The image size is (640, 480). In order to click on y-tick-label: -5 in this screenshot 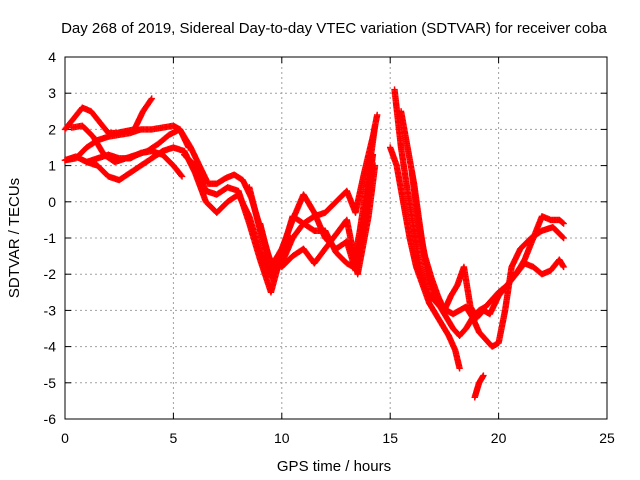, I will do `click(50, 383)`.